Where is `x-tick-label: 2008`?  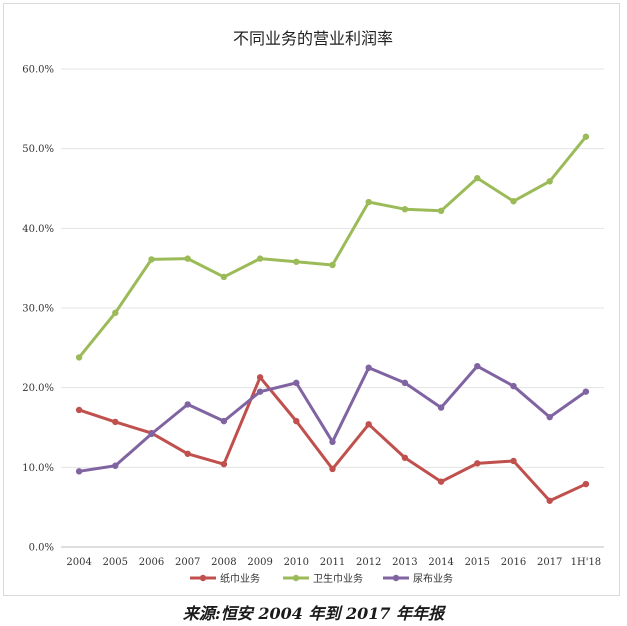
x-tick-label: 2008 is located at coordinates (223, 562).